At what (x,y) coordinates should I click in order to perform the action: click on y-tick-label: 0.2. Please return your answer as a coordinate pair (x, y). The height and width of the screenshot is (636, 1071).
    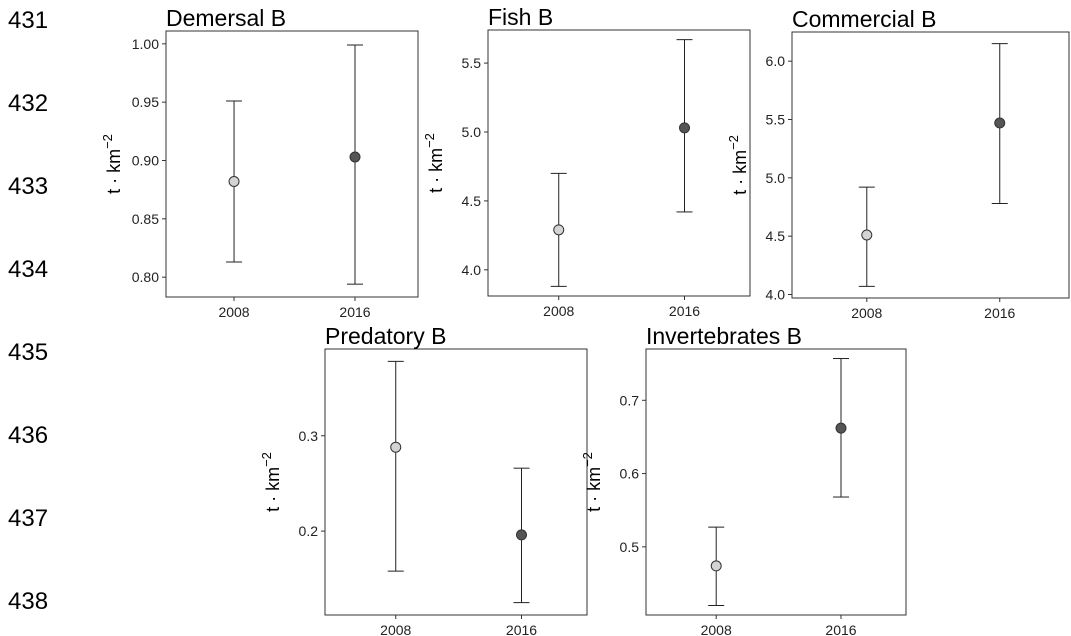
    Looking at the image, I should click on (309, 531).